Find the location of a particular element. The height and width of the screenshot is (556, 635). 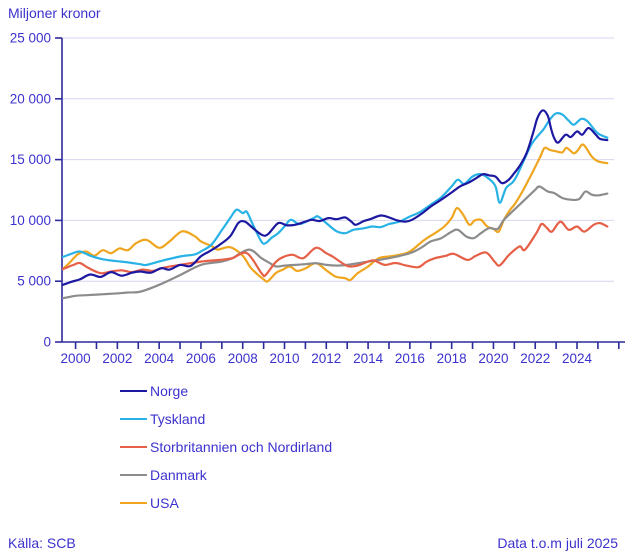

legend-item-norge: Norge is located at coordinates (226, 391).